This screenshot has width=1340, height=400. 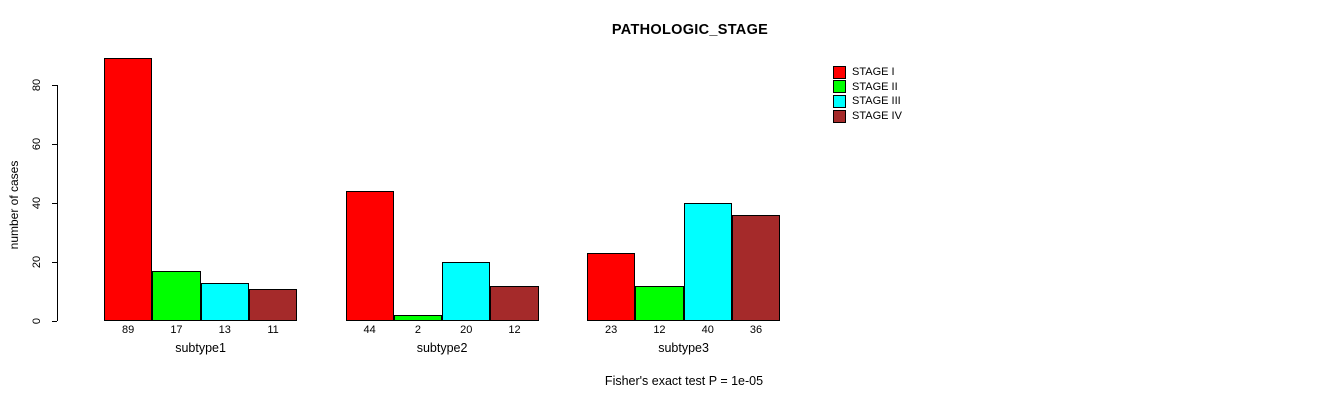 What do you see at coordinates (37, 321) in the screenshot?
I see `y-tick-label: 0` at bounding box center [37, 321].